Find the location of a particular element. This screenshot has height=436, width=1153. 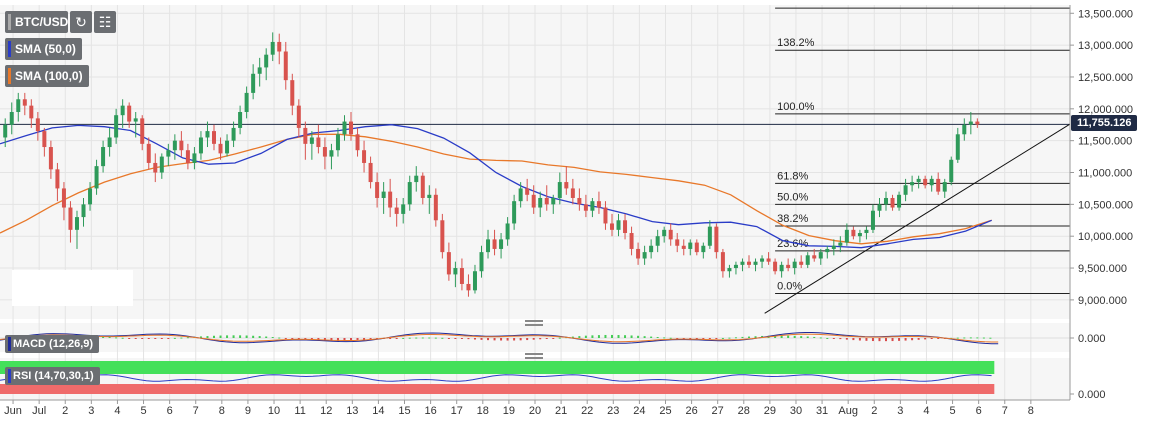

x-tick-label: 10 is located at coordinates (274, 411).